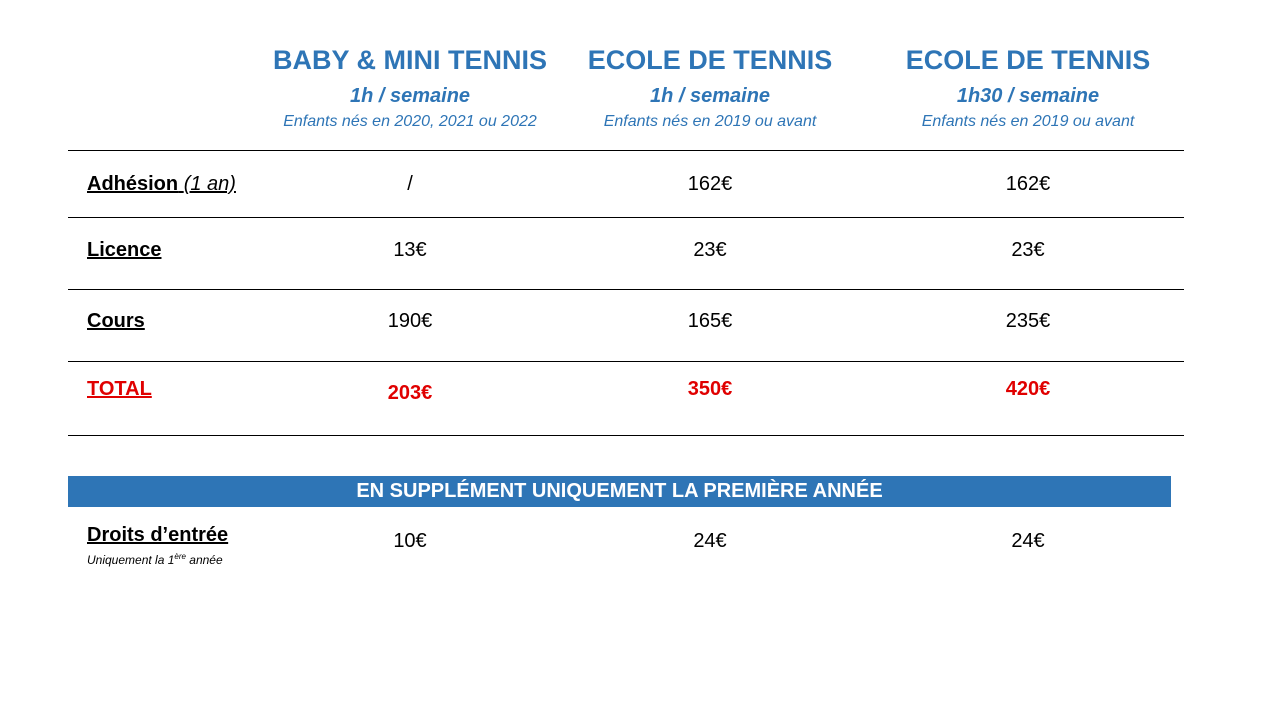  Describe the element at coordinates (124, 250) in the screenshot. I see `row-label: Licence` at that location.